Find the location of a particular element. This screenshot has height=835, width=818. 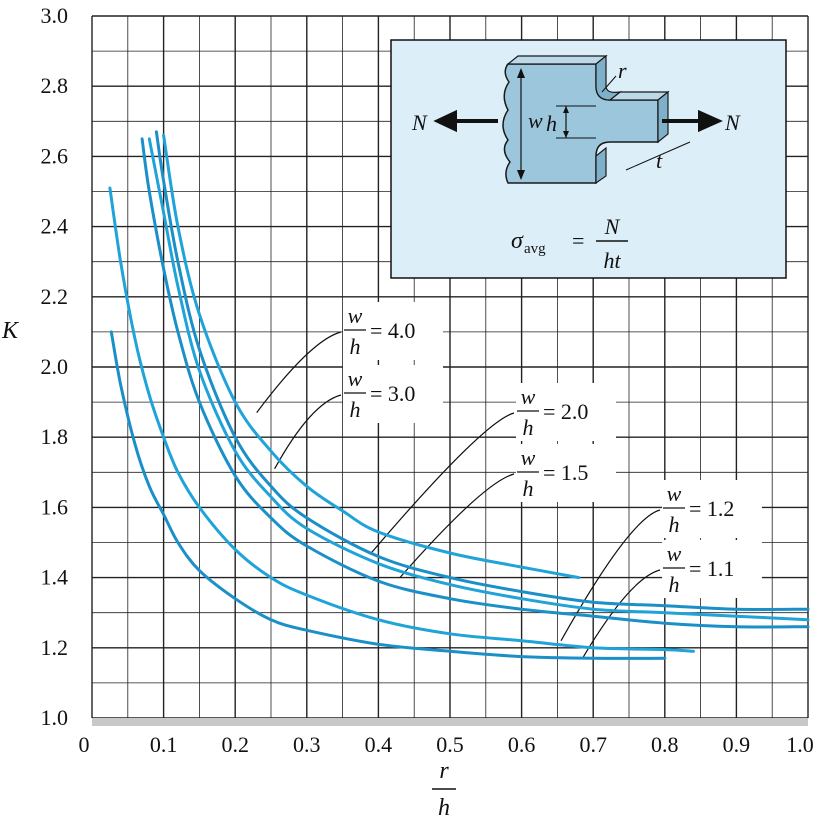

x-tick-label: 0.9 is located at coordinates (737, 744).